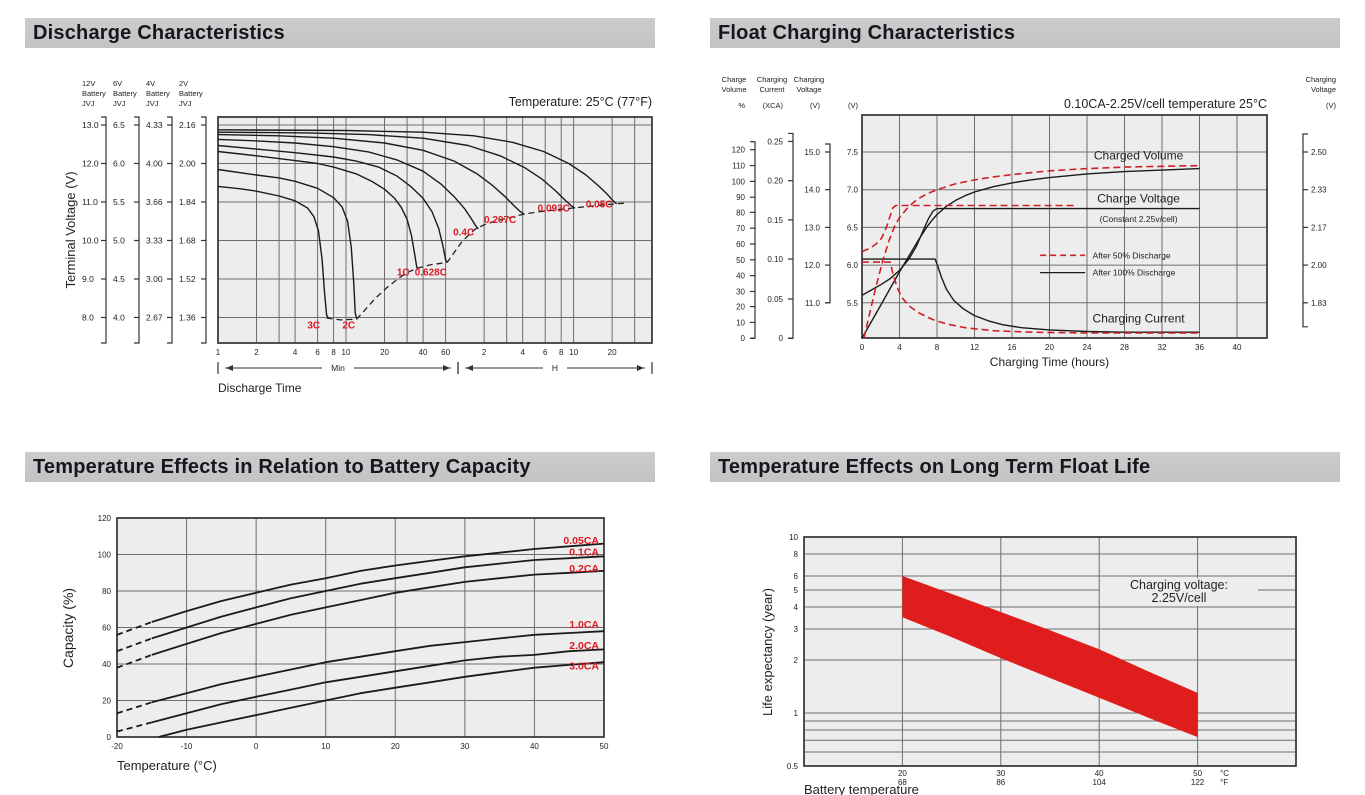  Describe the element at coordinates (739, 181) in the screenshot. I see `svg-text: 100` at that location.